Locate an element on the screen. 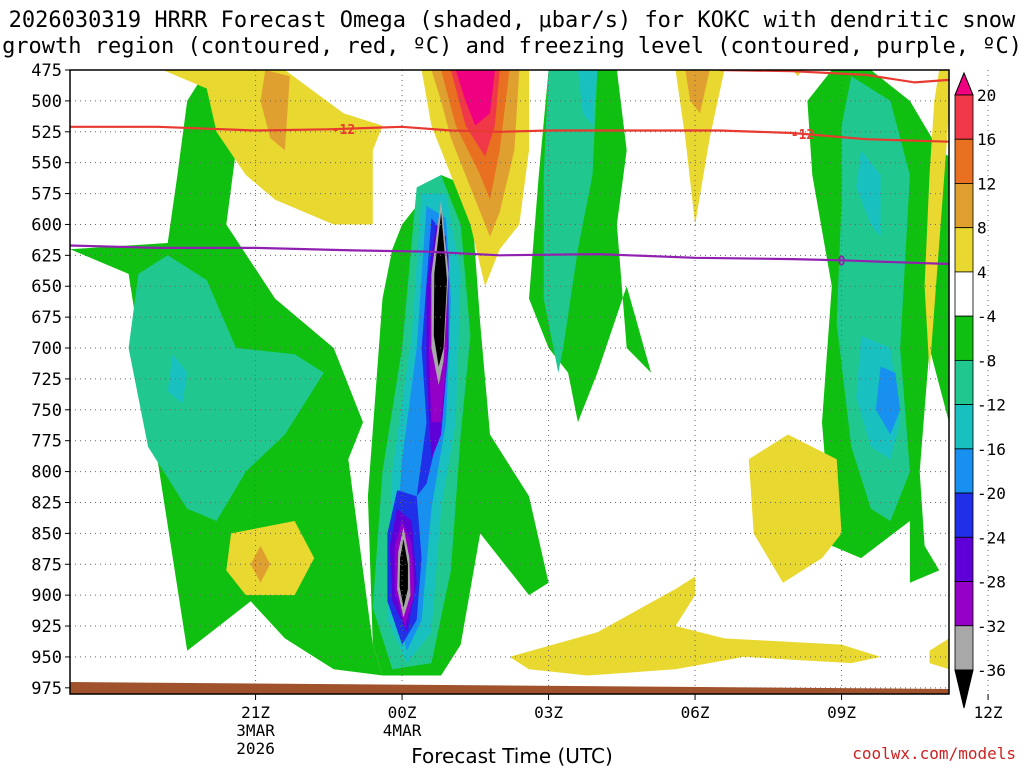  y-tick-label-700: 700 is located at coordinates (46, 349).